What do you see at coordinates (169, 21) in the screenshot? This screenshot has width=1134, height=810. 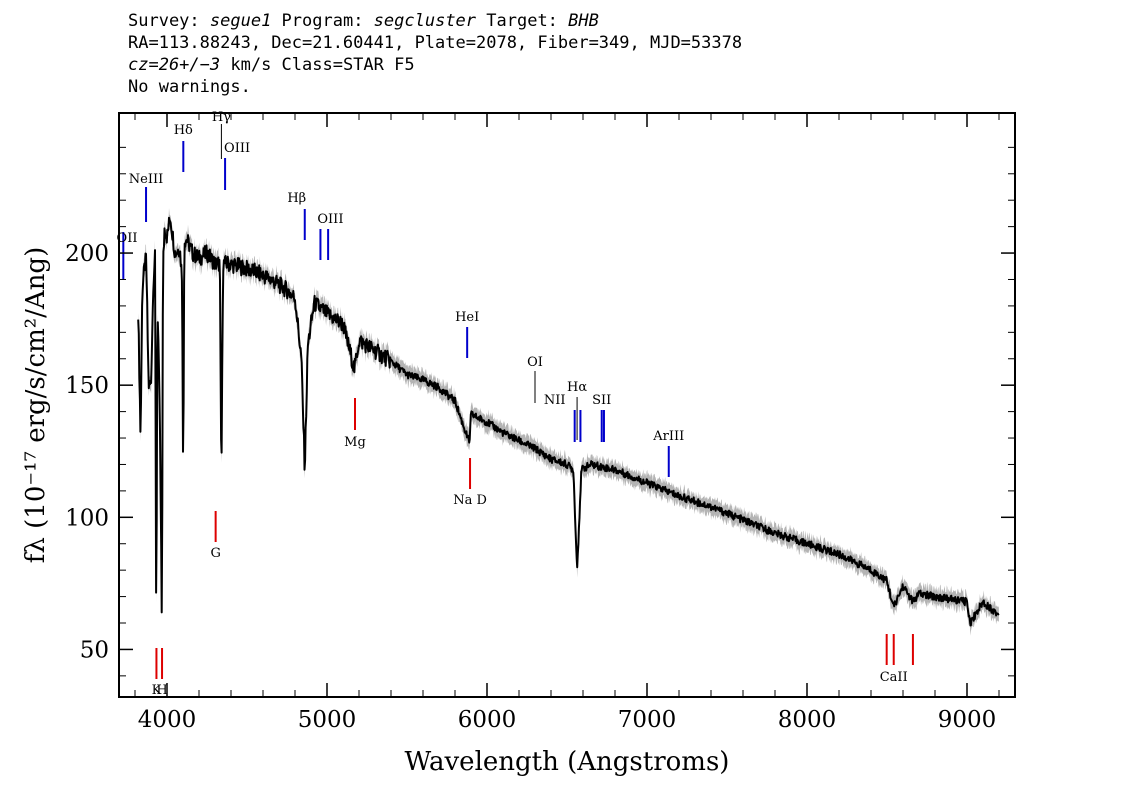 I see `survey-label: Survey:` at bounding box center [169, 21].